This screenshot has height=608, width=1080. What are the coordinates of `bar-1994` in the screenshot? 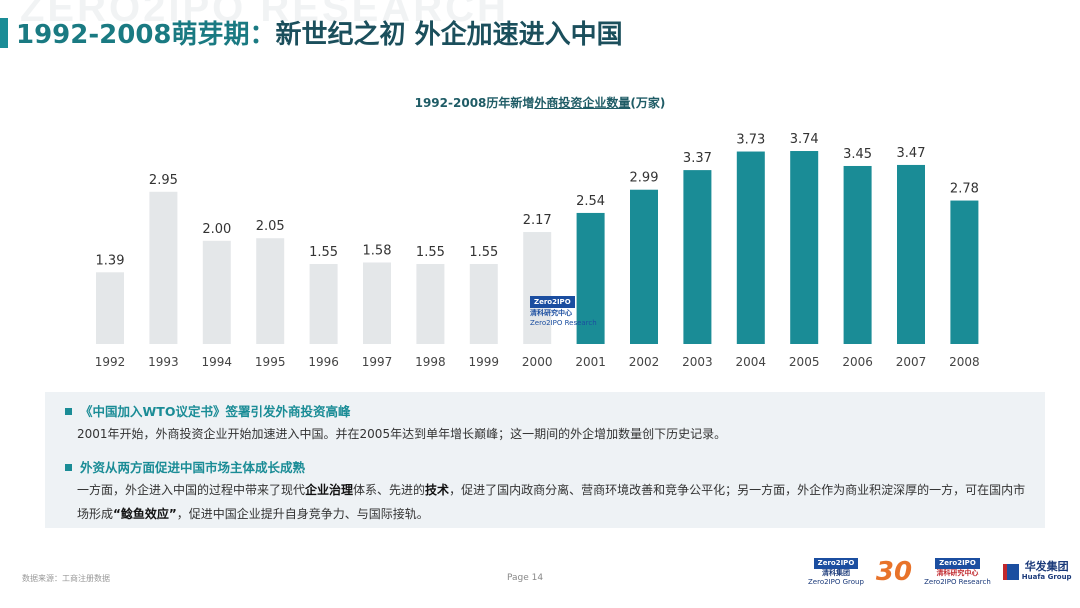 It's located at (216, 292).